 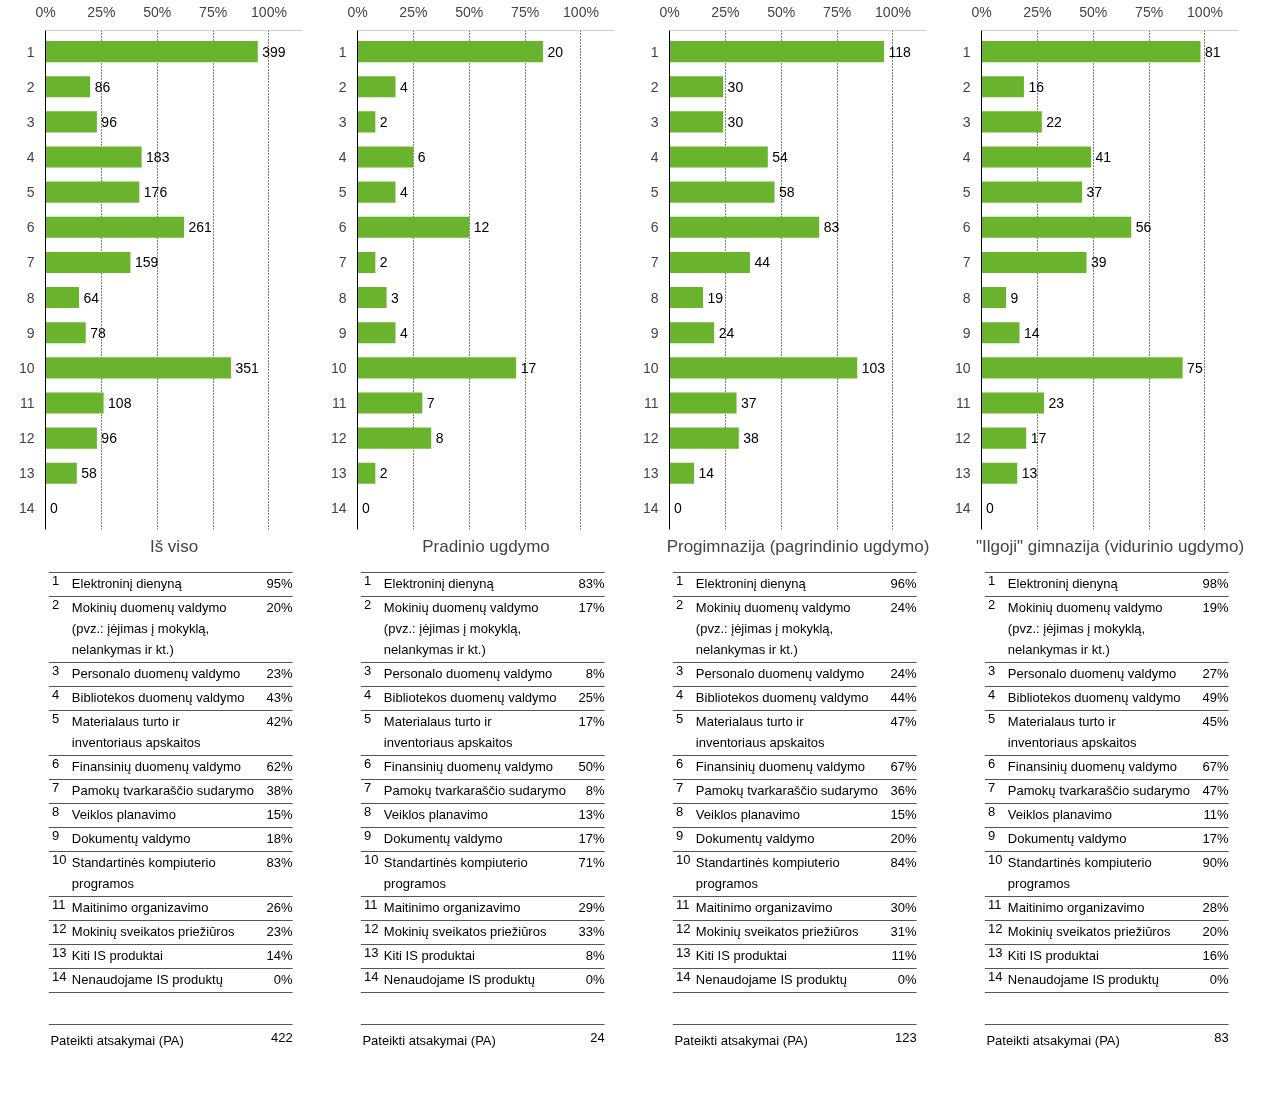 What do you see at coordinates (966, 121) in the screenshot?
I see `y-tick-label: 3` at bounding box center [966, 121].